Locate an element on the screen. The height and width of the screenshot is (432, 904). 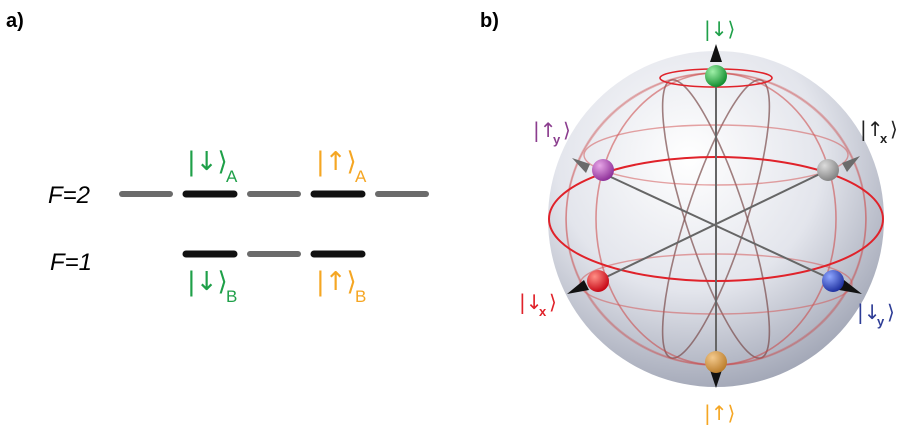
state-ball-down-y is located at coordinates (833, 281).